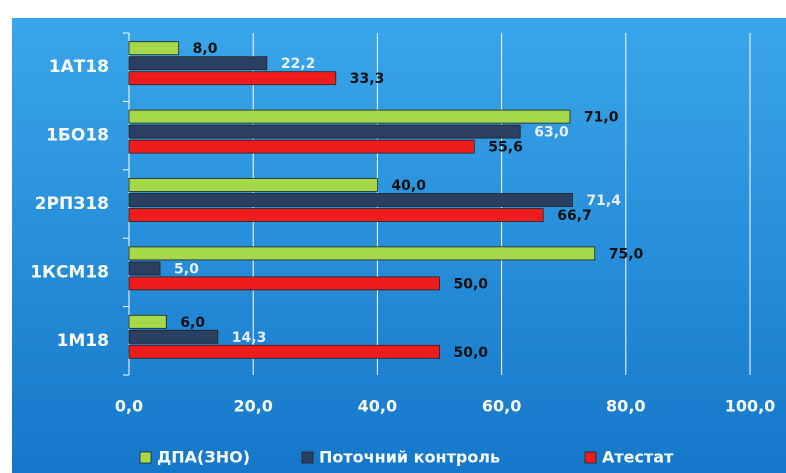 The height and width of the screenshot is (473, 786). What do you see at coordinates (249, 338) in the screenshot?
I see `value-label: 14,3` at bounding box center [249, 338].